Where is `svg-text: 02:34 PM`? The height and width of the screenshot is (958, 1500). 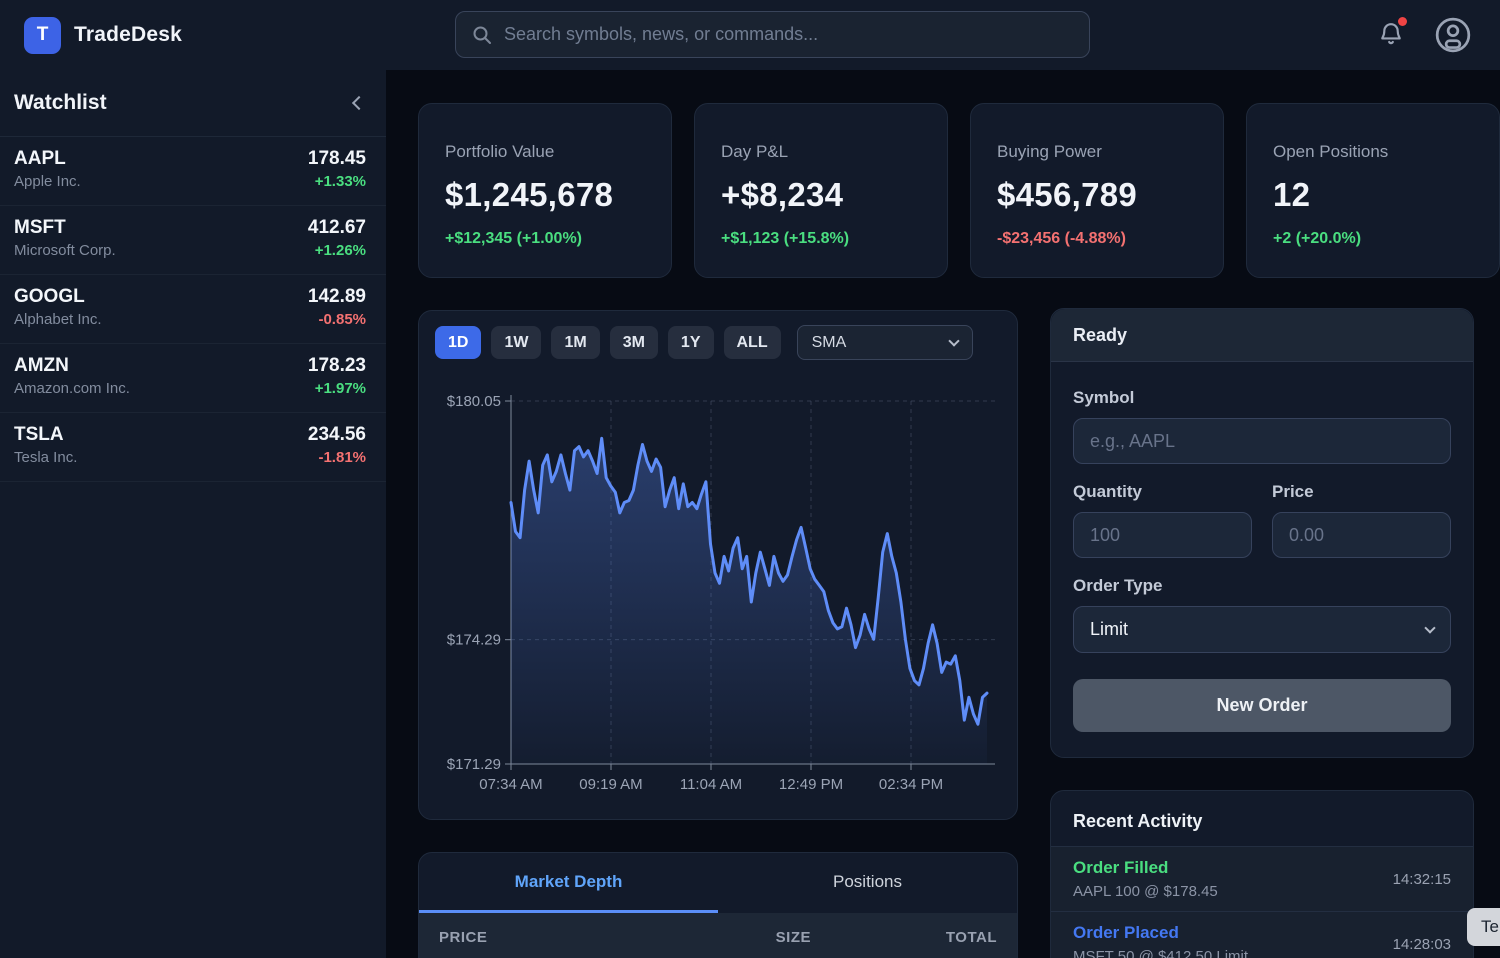 svg-text: 02:34 PM is located at coordinates (911, 784).